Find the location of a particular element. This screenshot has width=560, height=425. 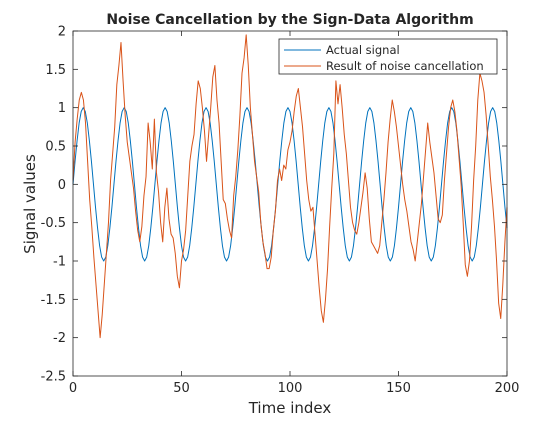

y-tick-label: -0.5 is located at coordinates (53, 223).